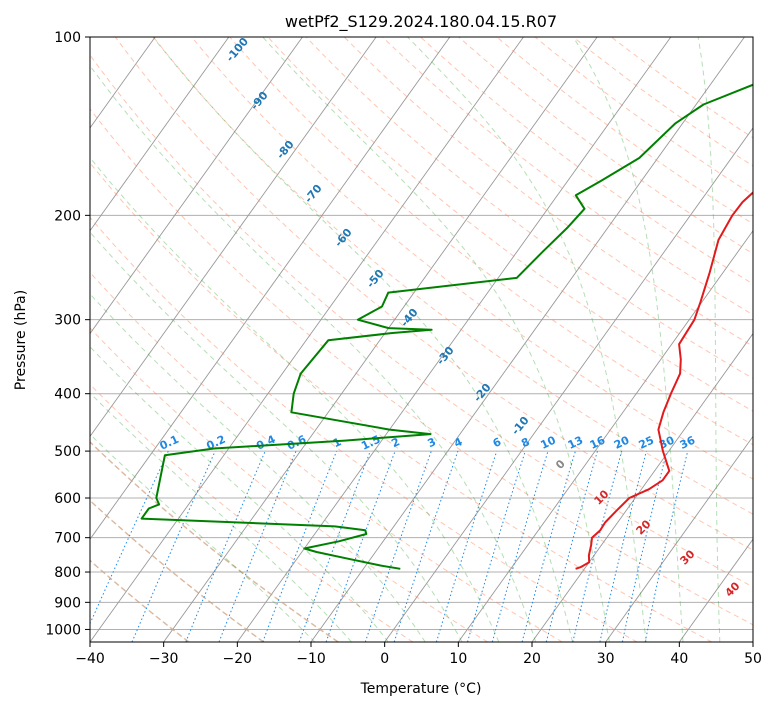  I want to click on mixing-ratio-label: 20, so click(622, 442).